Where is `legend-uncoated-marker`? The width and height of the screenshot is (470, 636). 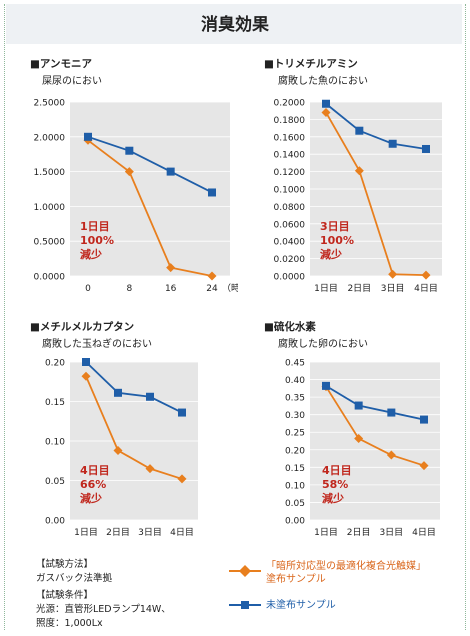 legend-uncoated-marker is located at coordinates (245, 605).